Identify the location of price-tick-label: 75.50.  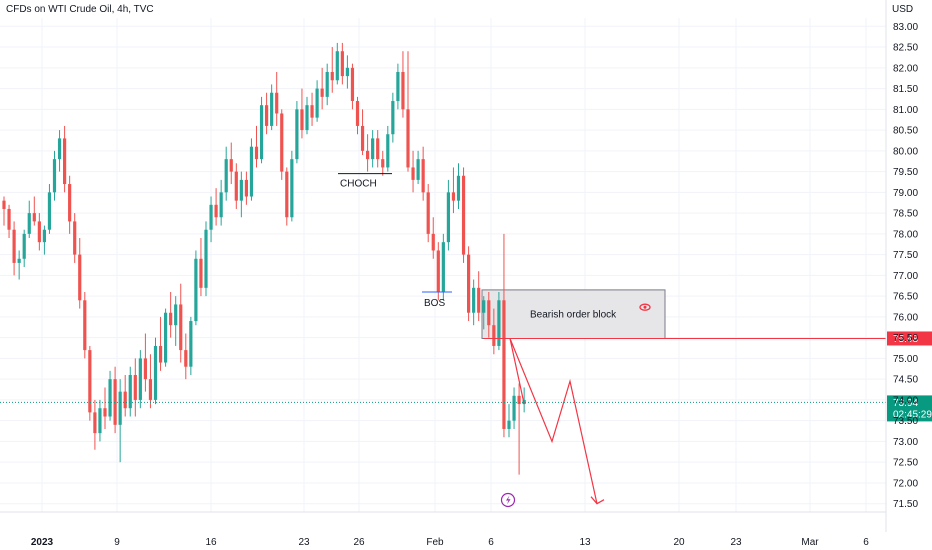
(905, 338).